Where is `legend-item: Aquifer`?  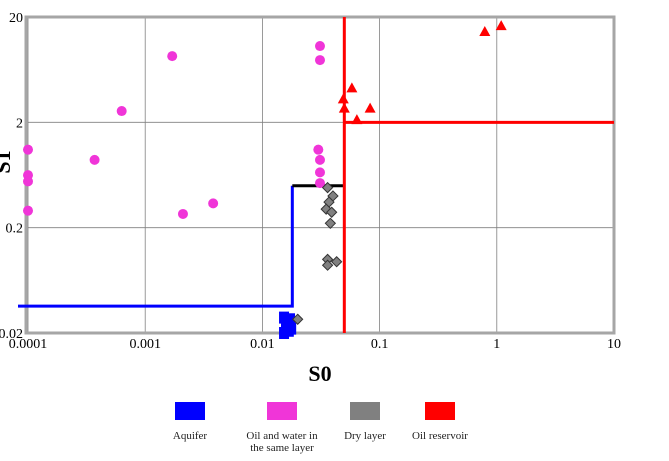 legend-item: Aquifer is located at coordinates (190, 422).